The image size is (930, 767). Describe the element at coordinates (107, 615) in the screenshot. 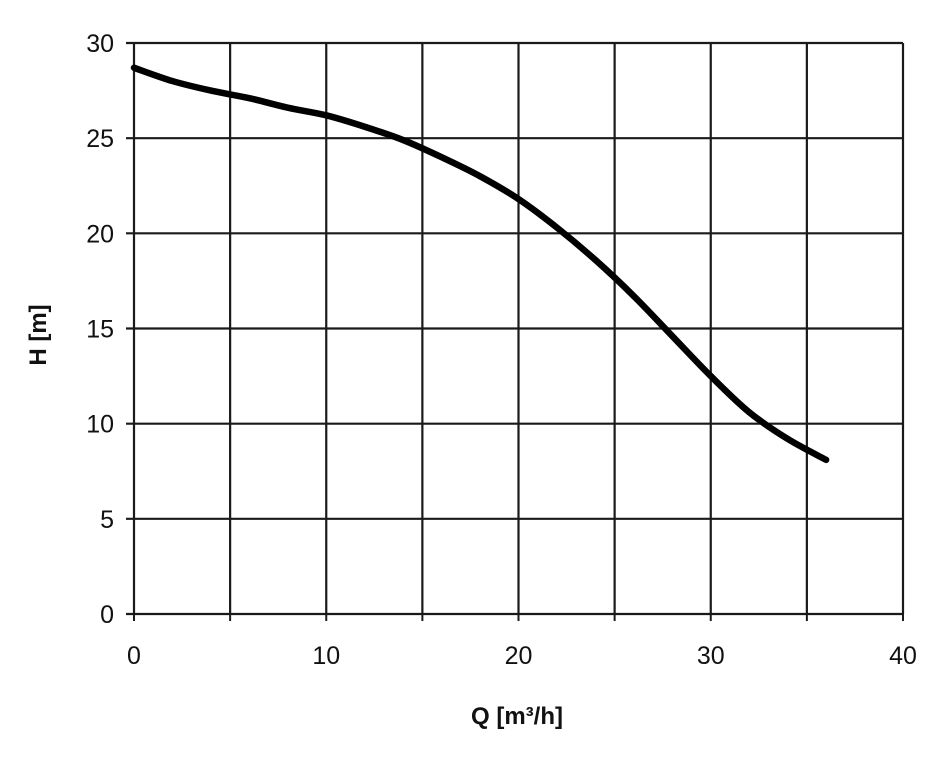

I see `y-tick-label: 0` at that location.